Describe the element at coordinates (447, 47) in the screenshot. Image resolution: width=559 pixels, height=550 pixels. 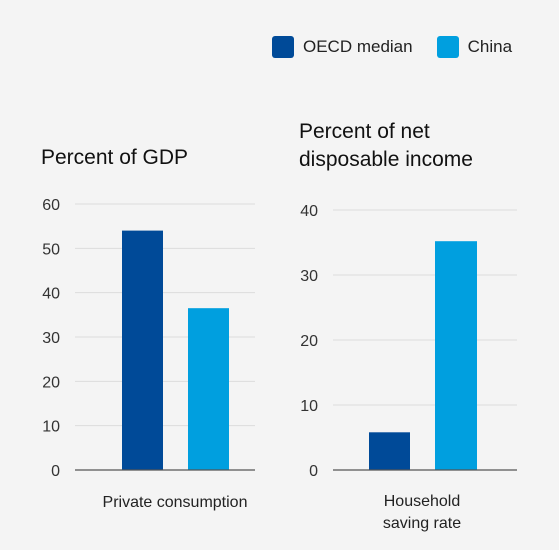
I see `legend-swatch-china` at that location.